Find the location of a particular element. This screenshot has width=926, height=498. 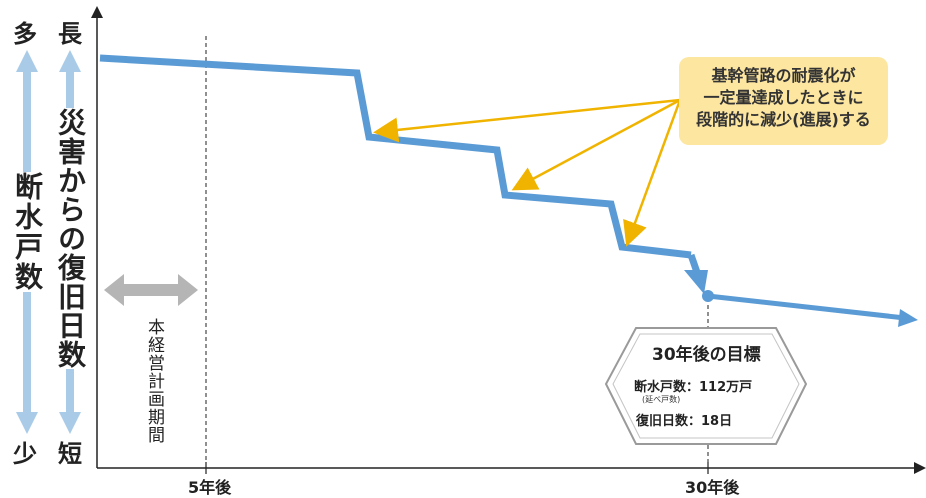

y-top-right-label: 長 is located at coordinates (70, 34).